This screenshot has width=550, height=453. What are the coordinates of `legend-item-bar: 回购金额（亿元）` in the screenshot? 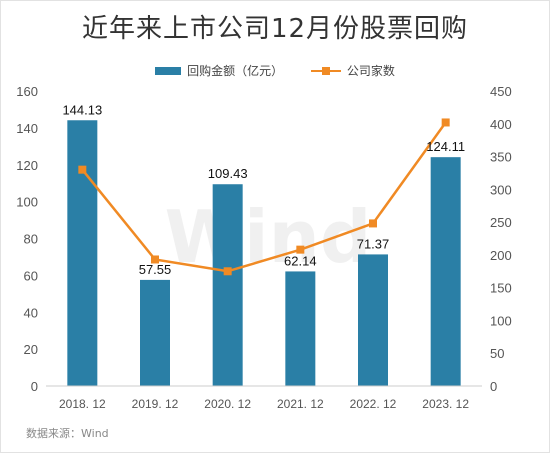 It's located at (219, 70).